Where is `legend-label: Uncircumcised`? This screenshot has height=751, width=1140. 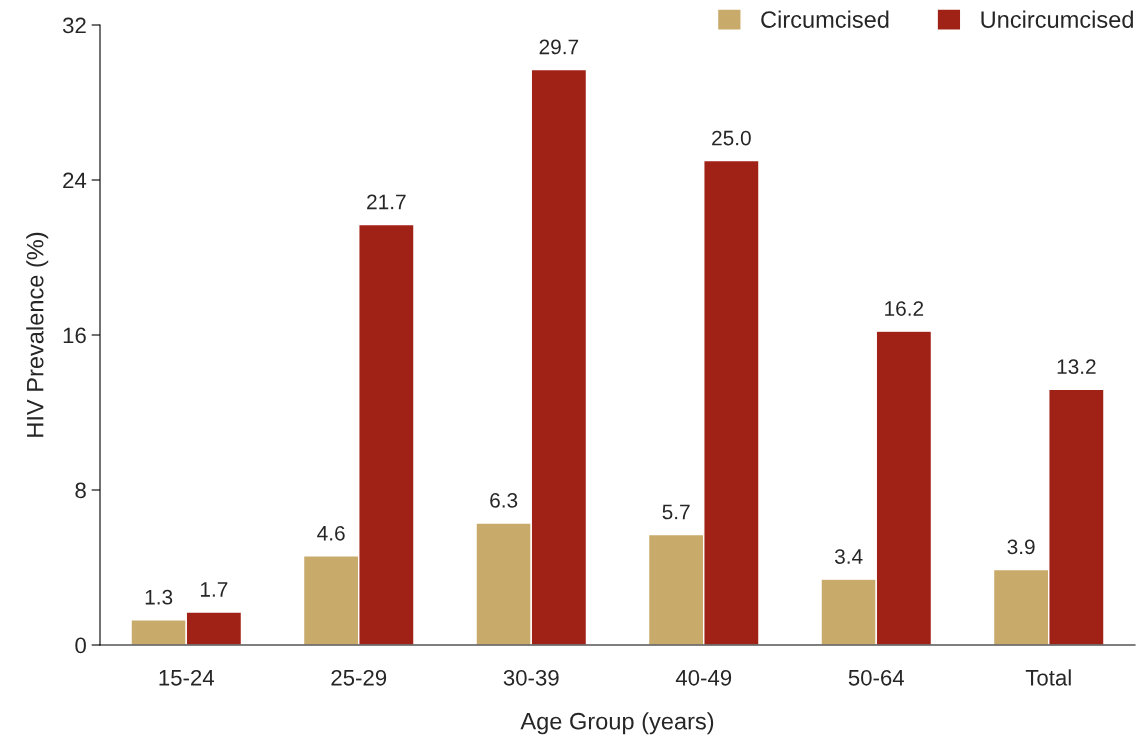 legend-label: Uncircumcised is located at coordinates (1057, 19).